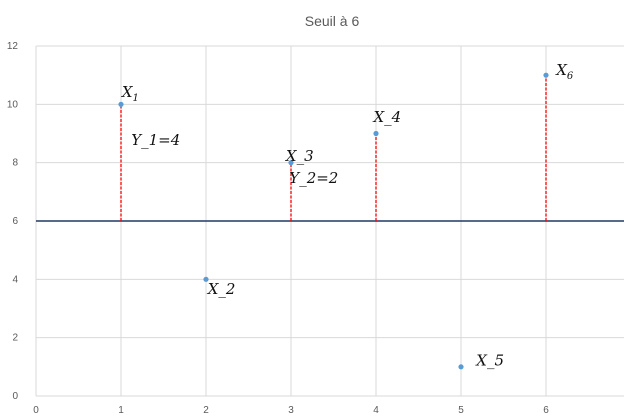  Describe the element at coordinates (15, 338) in the screenshot. I see `y-tick-label: 2` at that location.